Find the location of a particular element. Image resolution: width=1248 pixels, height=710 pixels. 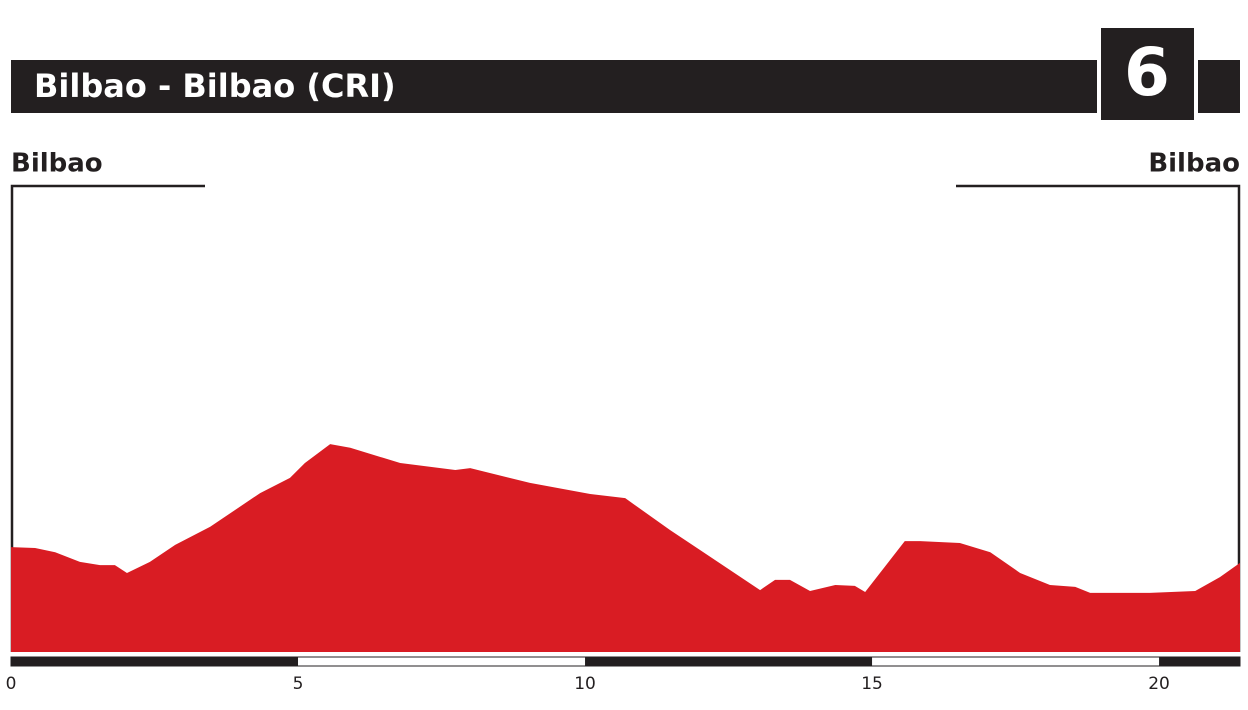

chart-title: Bilbao - Bilbao (CRI) is located at coordinates (215, 86).